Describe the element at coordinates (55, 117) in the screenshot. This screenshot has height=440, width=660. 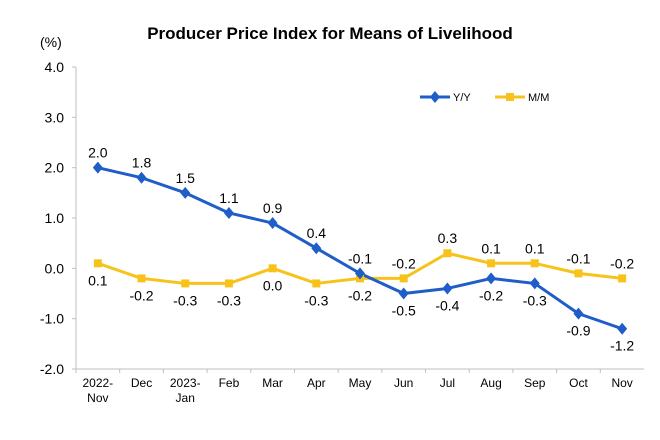
I see `y-tick-label: 3.0` at that location.